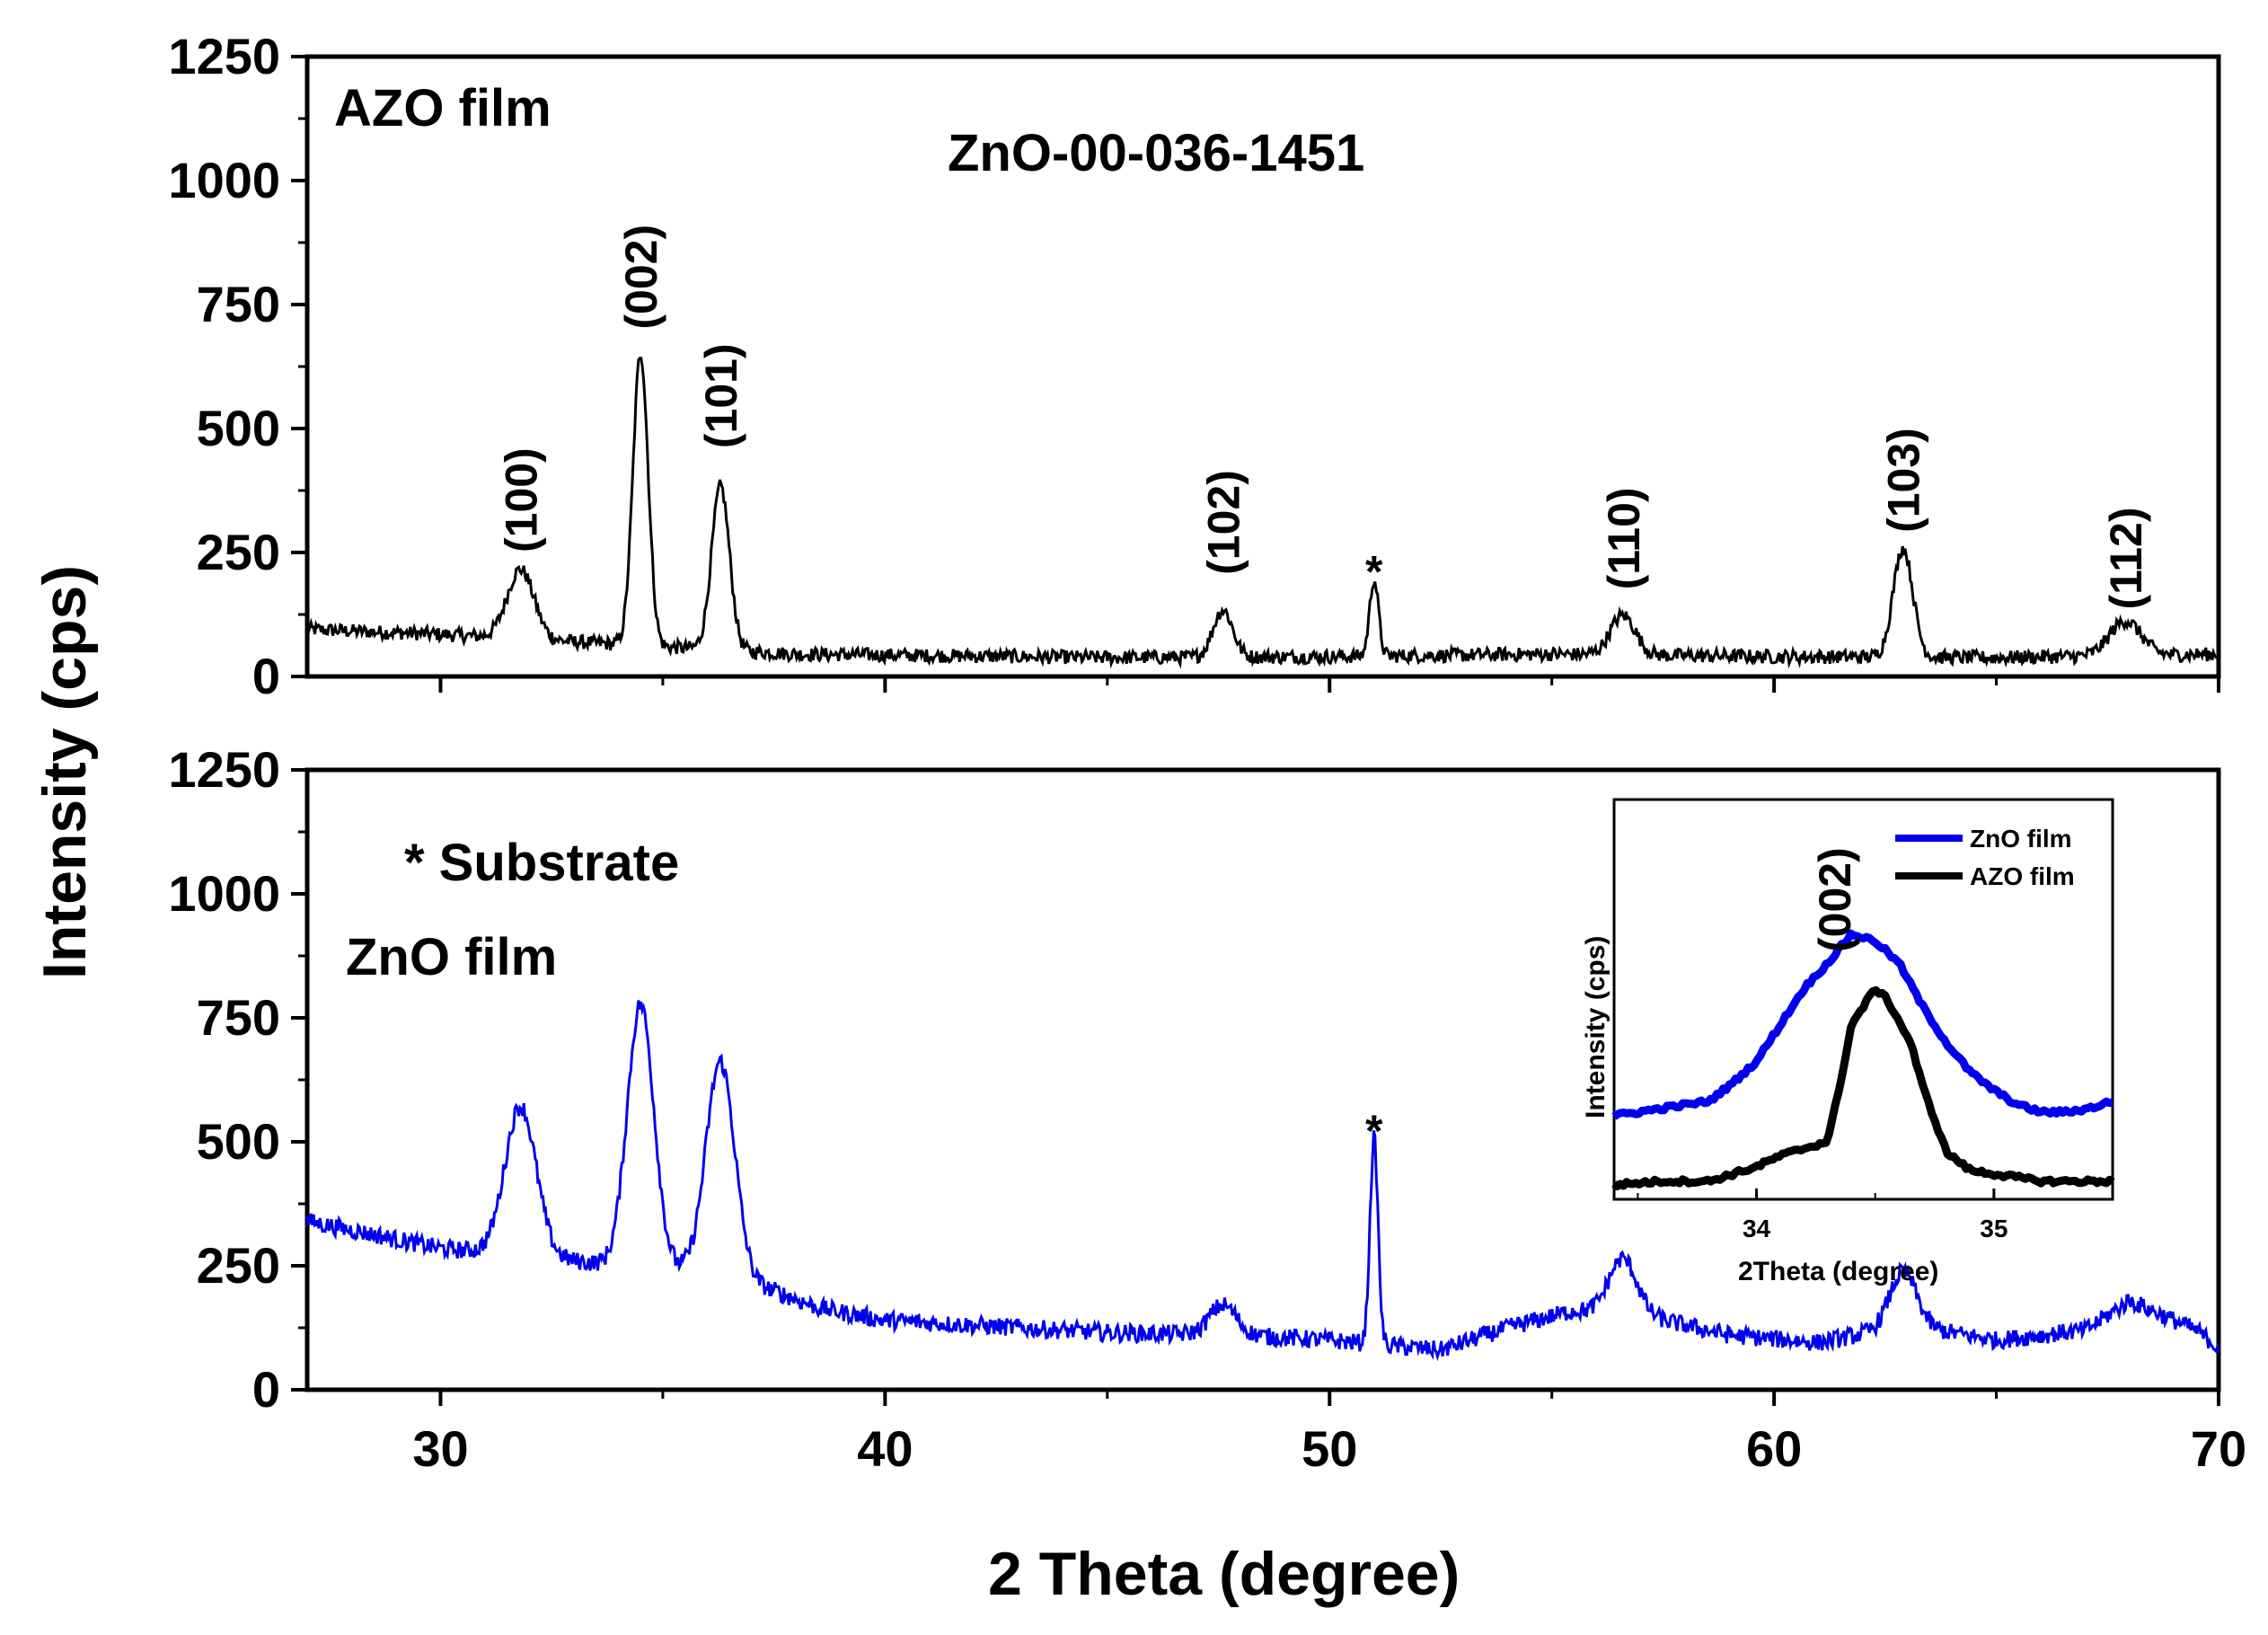  What do you see at coordinates (1156, 153) in the screenshot?
I see `reference-card-label: ZnO-00-036-1451` at bounding box center [1156, 153].